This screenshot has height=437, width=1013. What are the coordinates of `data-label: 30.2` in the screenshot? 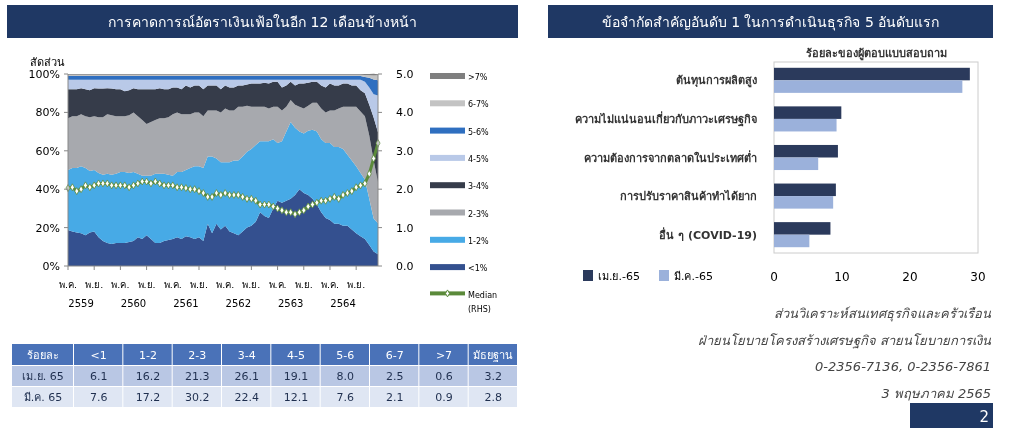 It's located at (197, 397).